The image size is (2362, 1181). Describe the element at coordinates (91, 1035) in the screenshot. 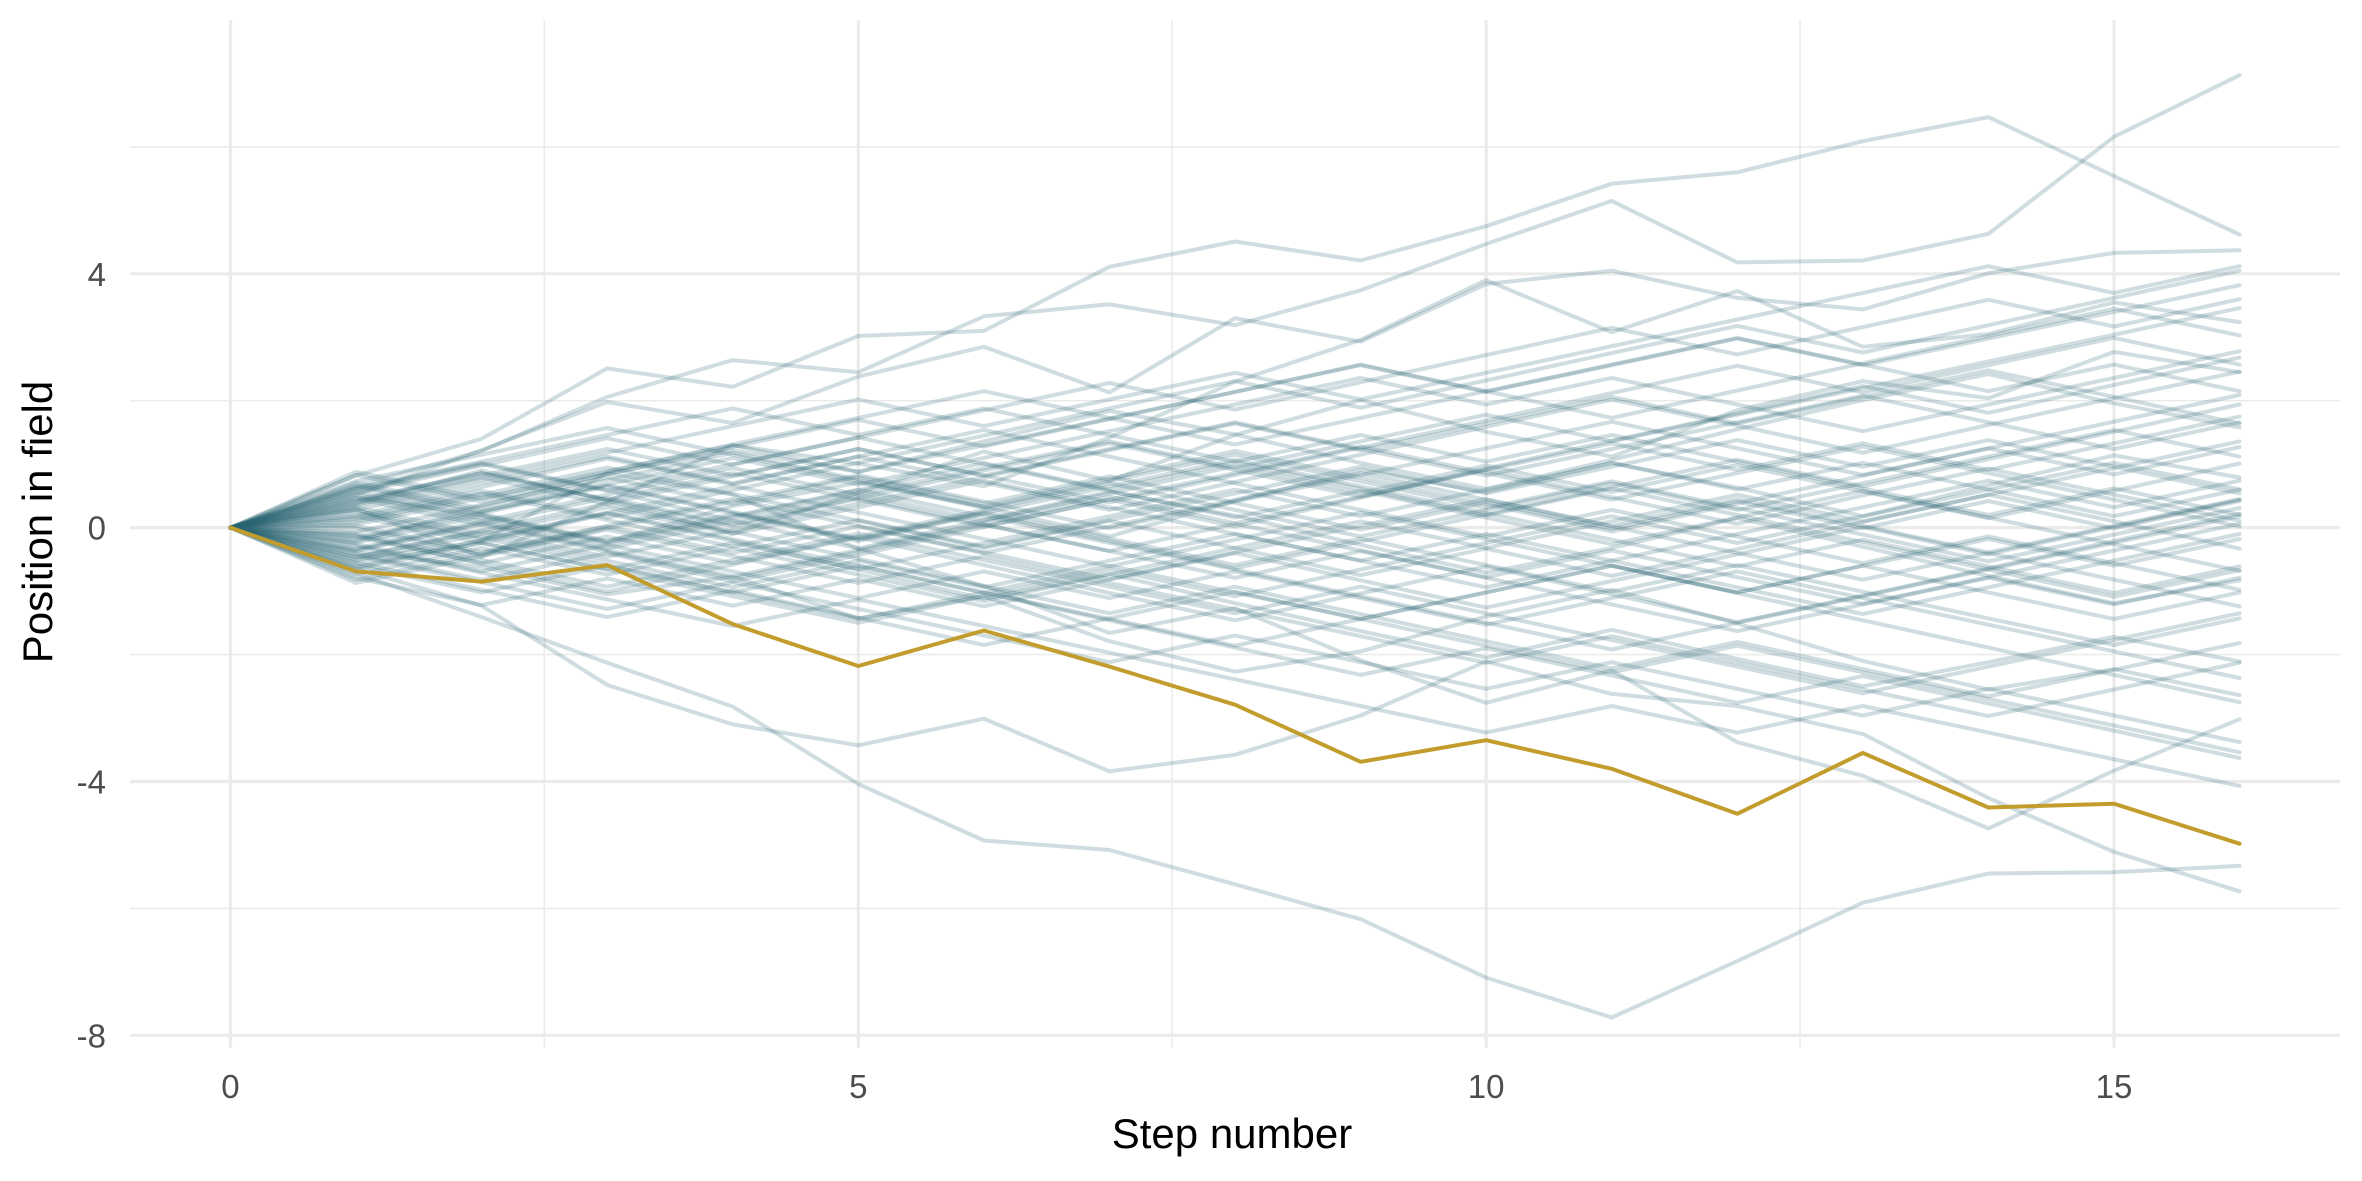

I see `y-tick-label: -8` at that location.